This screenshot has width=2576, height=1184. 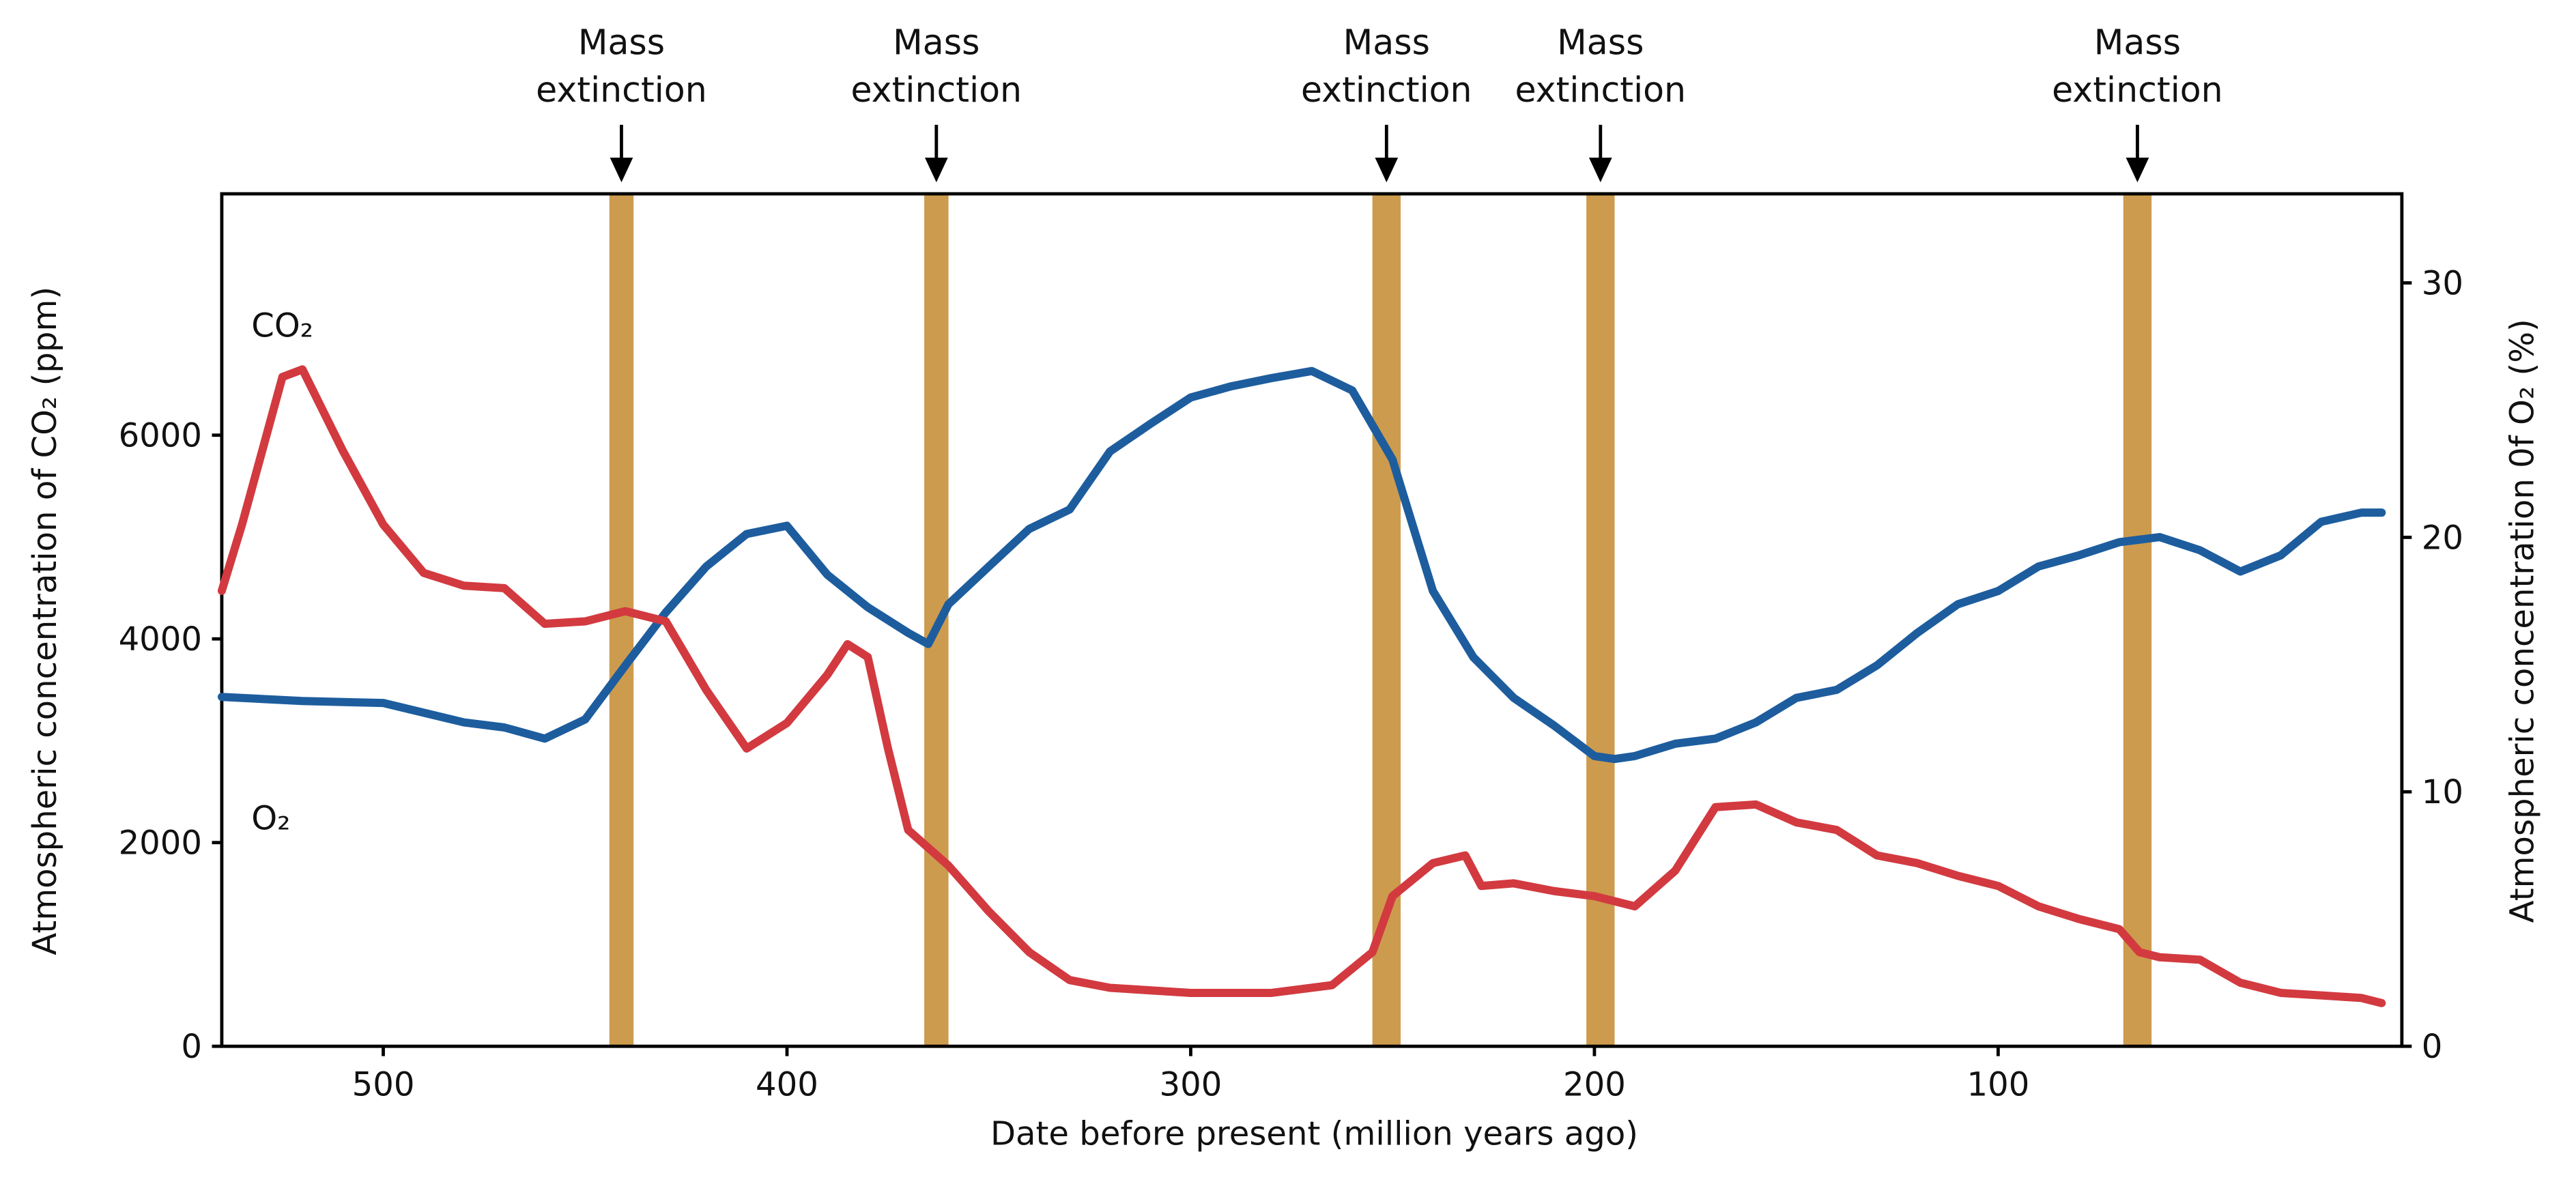 What do you see at coordinates (2442, 792) in the screenshot?
I see `y2-tick-label: 10` at bounding box center [2442, 792].